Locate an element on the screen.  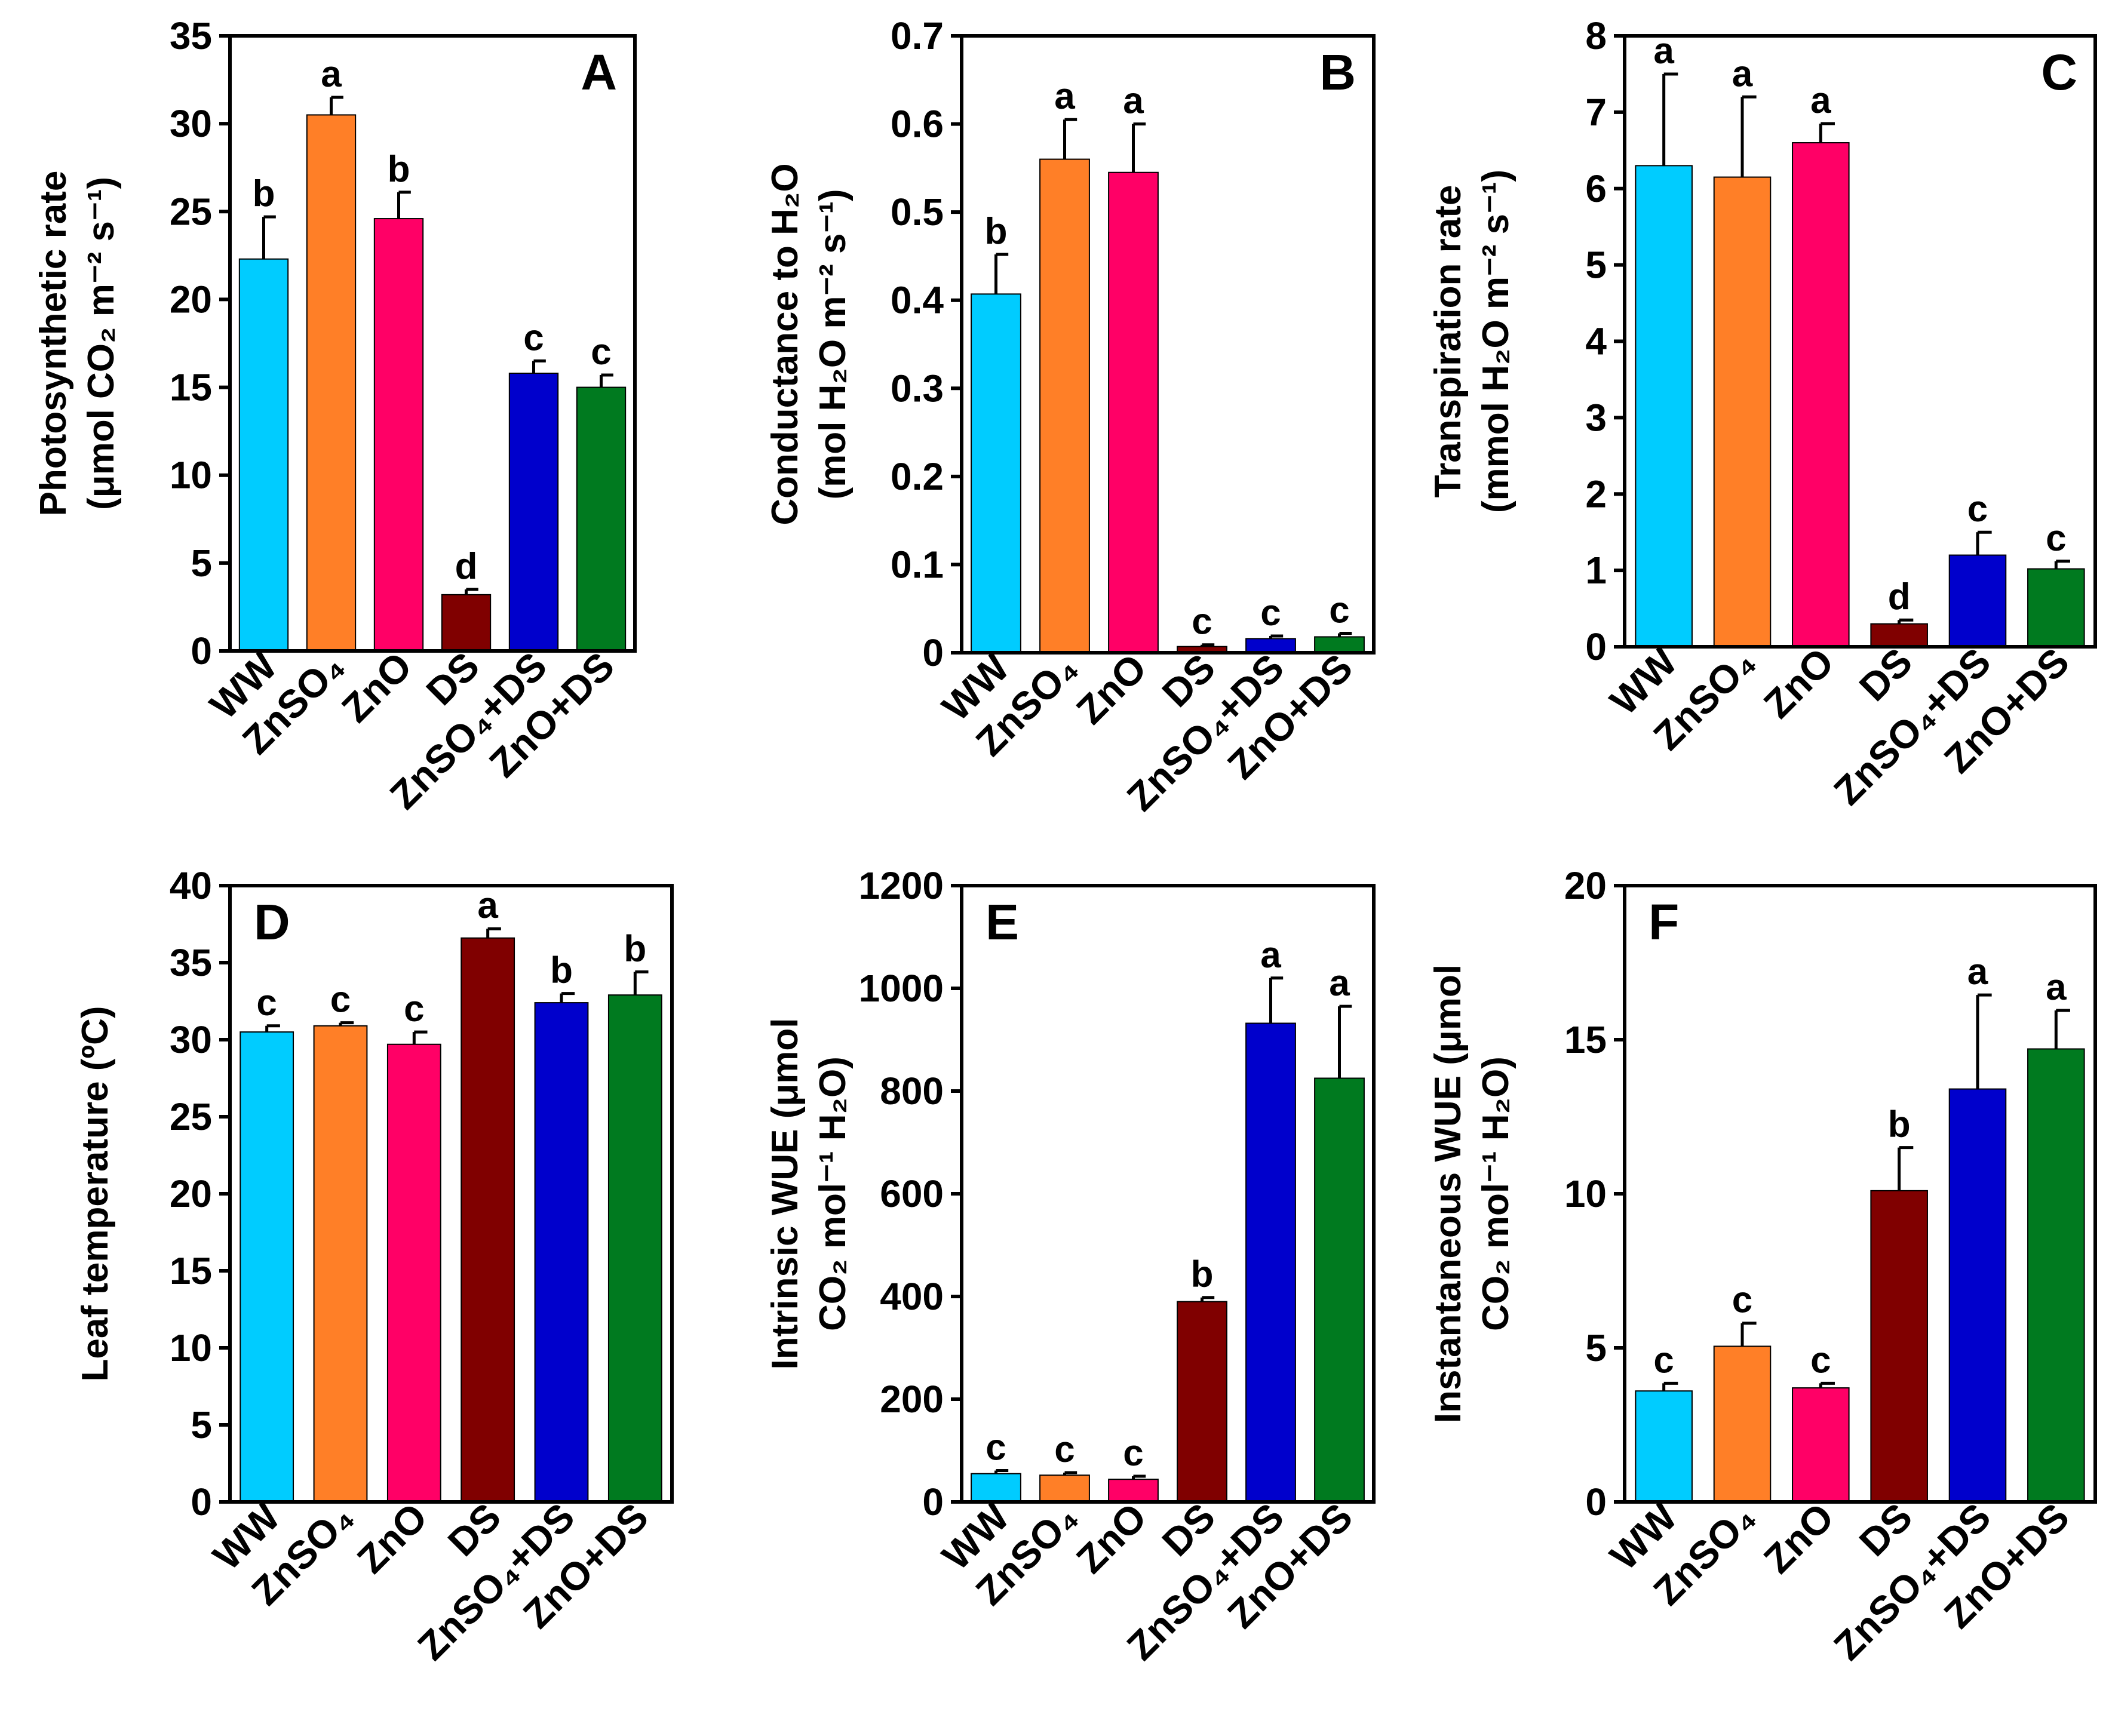
panel-label: E is located at coordinates (1002, 922).